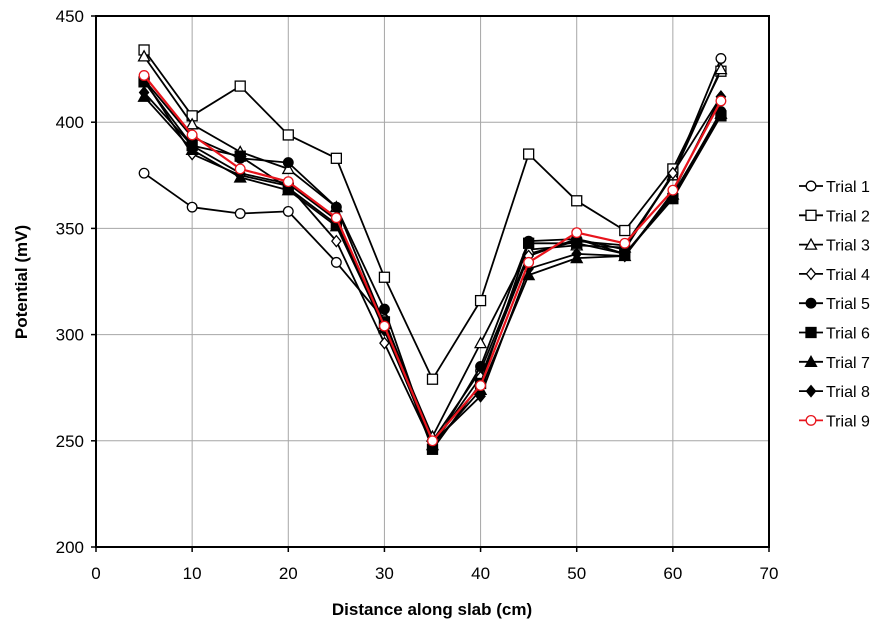  I want to click on legend-item: Trial 2, so click(834, 216).